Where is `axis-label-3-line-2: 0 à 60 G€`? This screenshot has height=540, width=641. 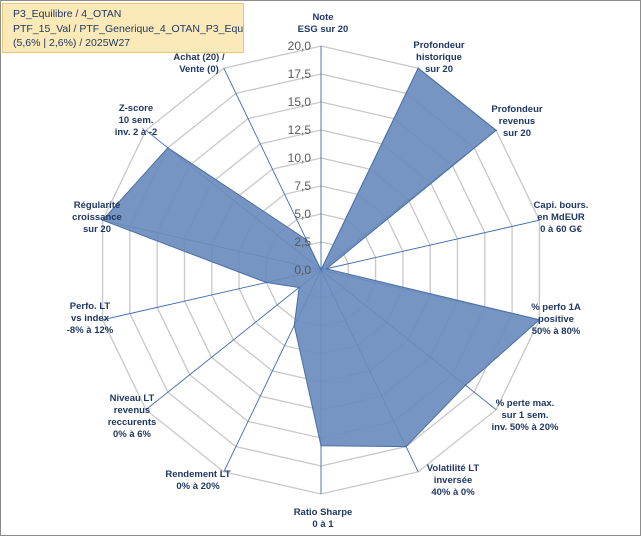
axis-label-3-line-2: 0 à 60 G€ is located at coordinates (561, 229).